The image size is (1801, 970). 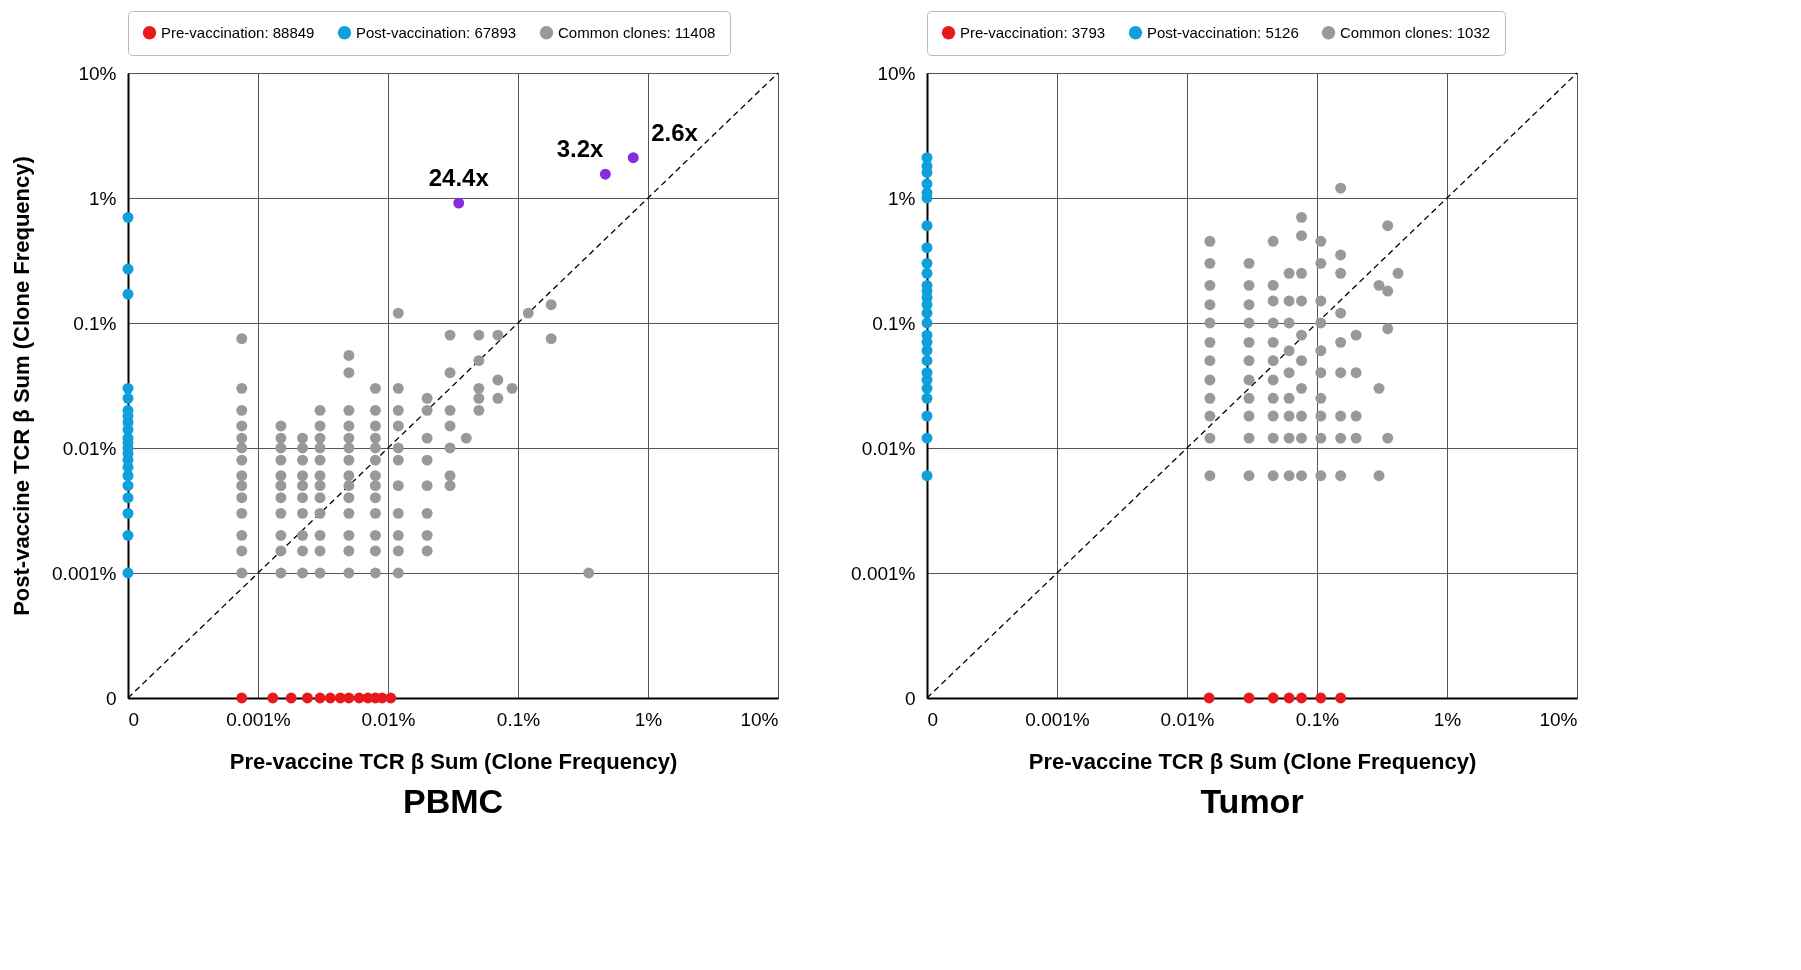 I want to click on y-axis-title: Post-vaccine TCR β Sum (Clone Frequency), so click(x=22, y=386).